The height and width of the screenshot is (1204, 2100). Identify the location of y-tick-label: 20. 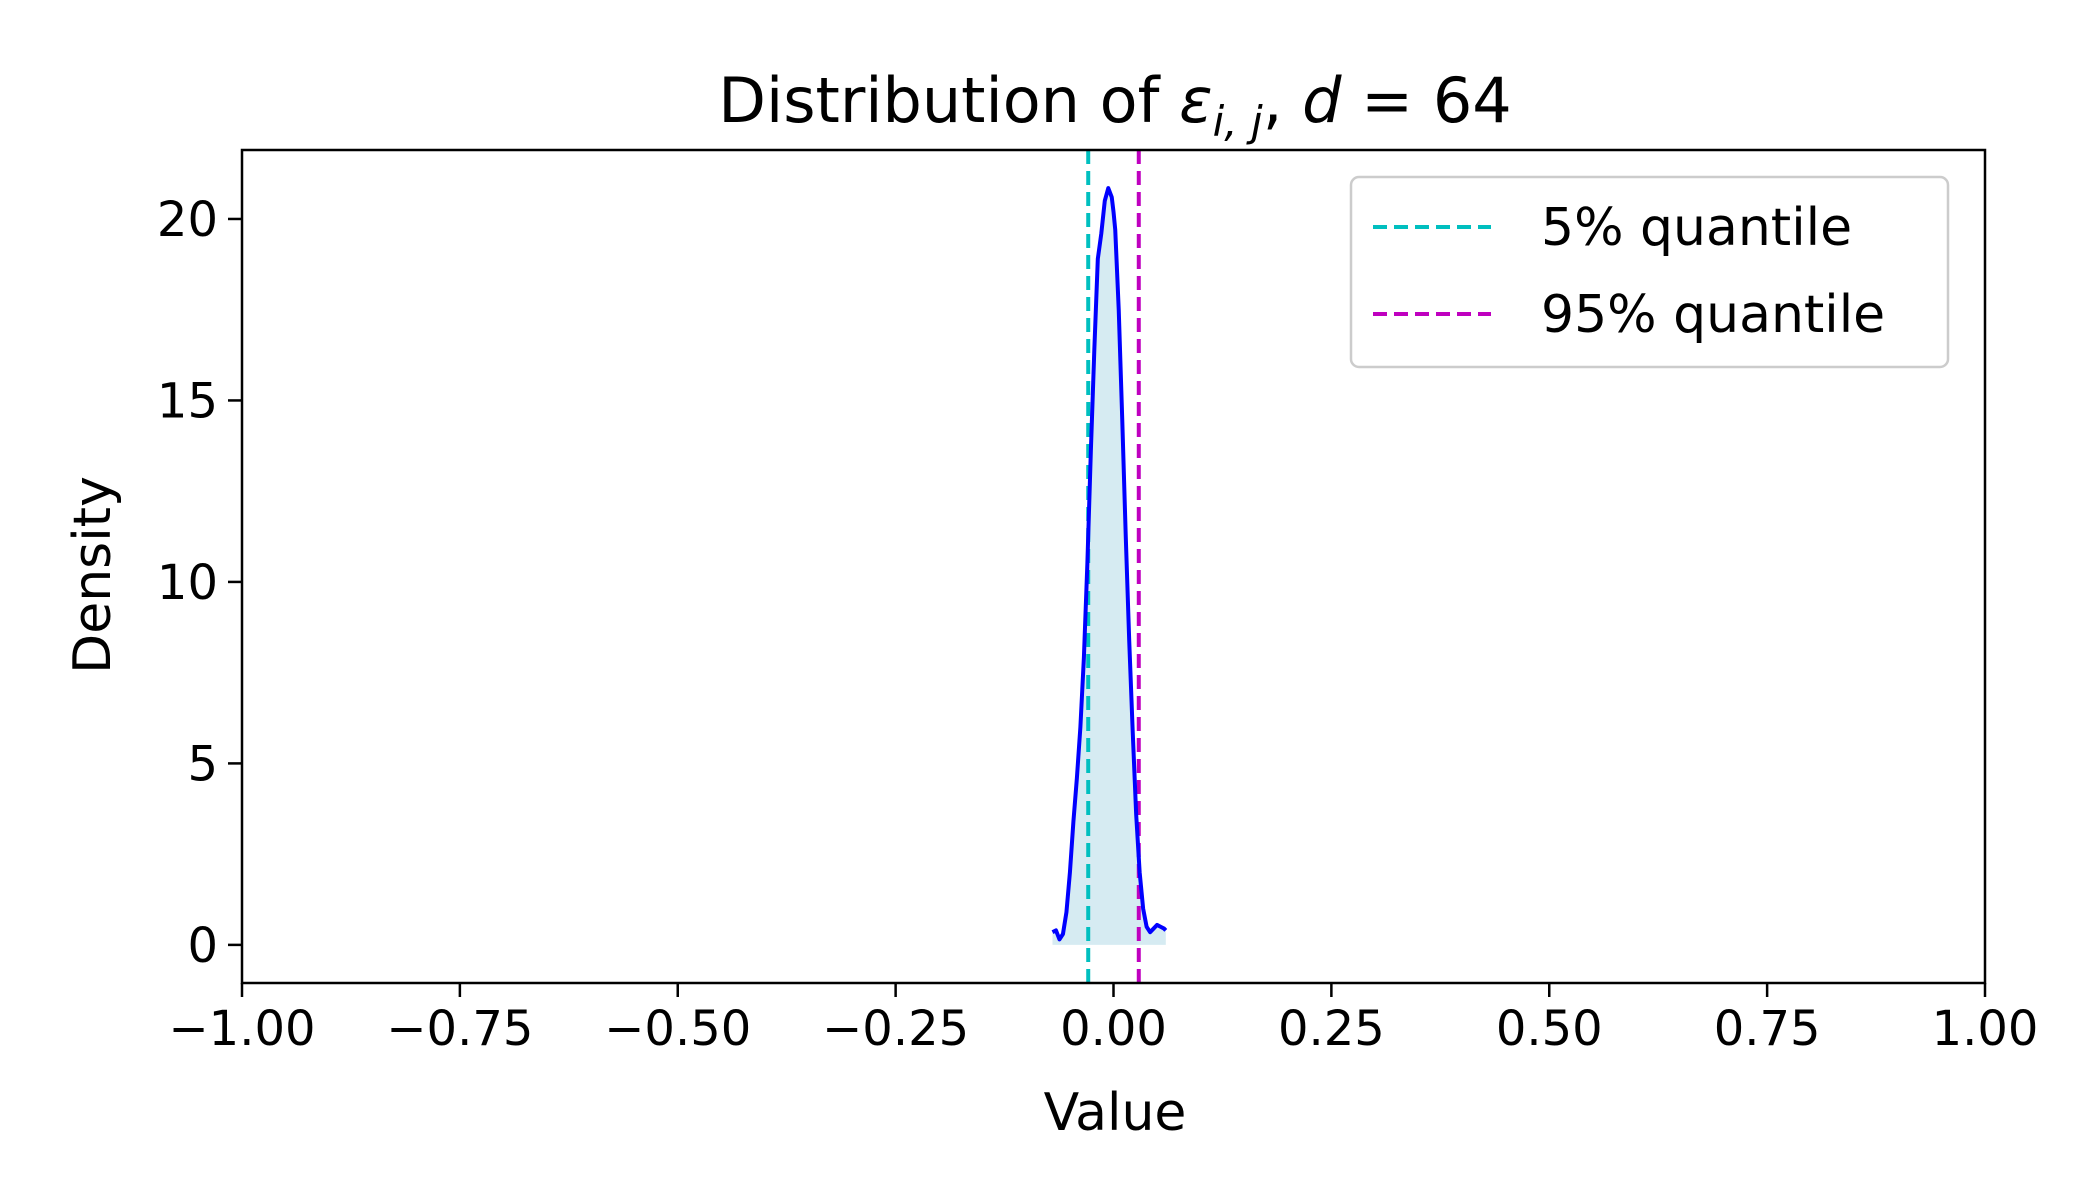
(187, 220).